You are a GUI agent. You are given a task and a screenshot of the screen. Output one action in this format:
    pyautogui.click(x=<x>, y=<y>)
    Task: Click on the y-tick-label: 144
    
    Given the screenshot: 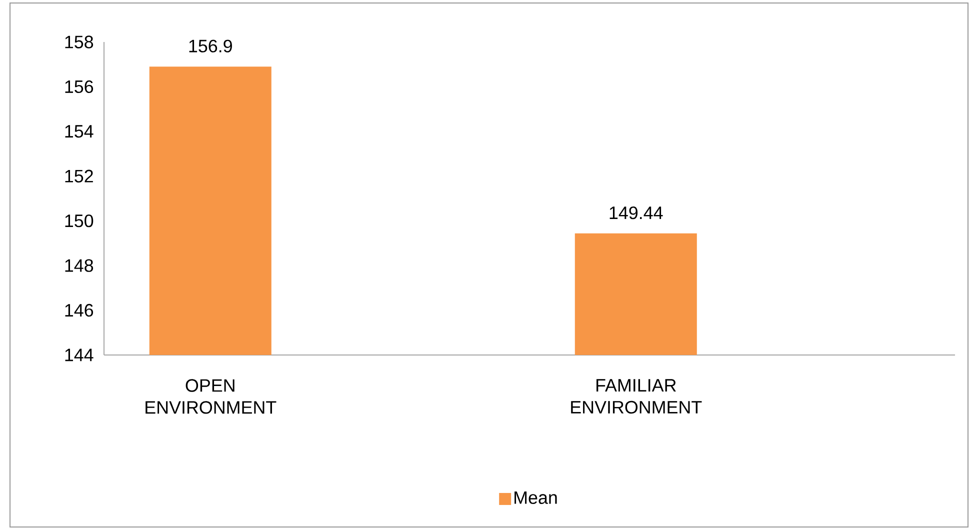 What is the action you would take?
    pyautogui.click(x=79, y=355)
    